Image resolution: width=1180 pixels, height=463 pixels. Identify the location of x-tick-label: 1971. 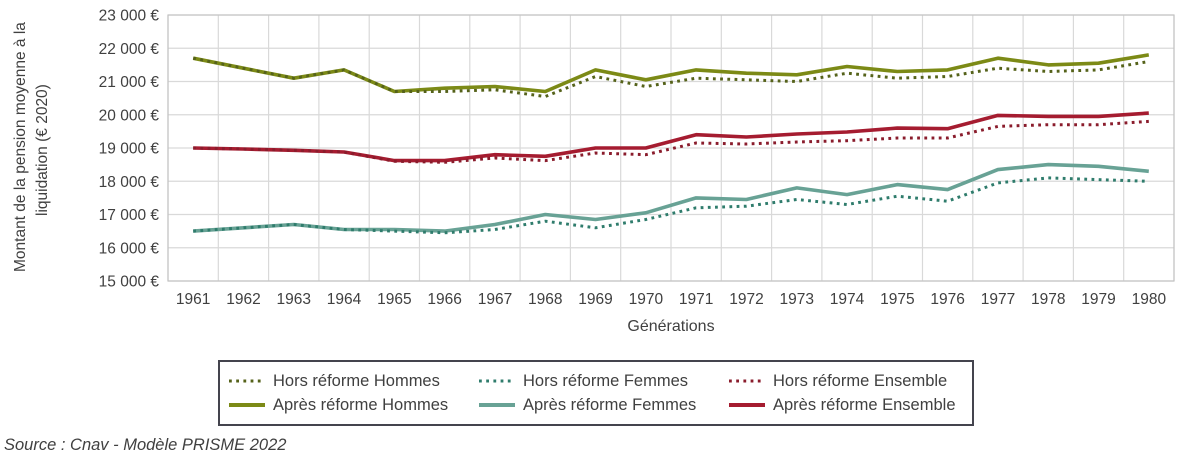
(696, 299).